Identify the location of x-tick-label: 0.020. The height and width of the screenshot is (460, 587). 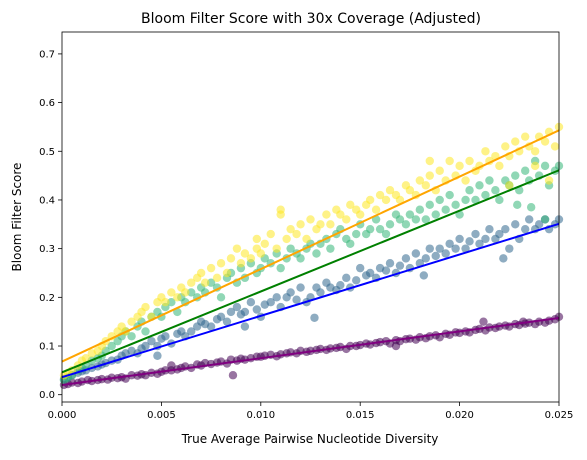
(459, 415).